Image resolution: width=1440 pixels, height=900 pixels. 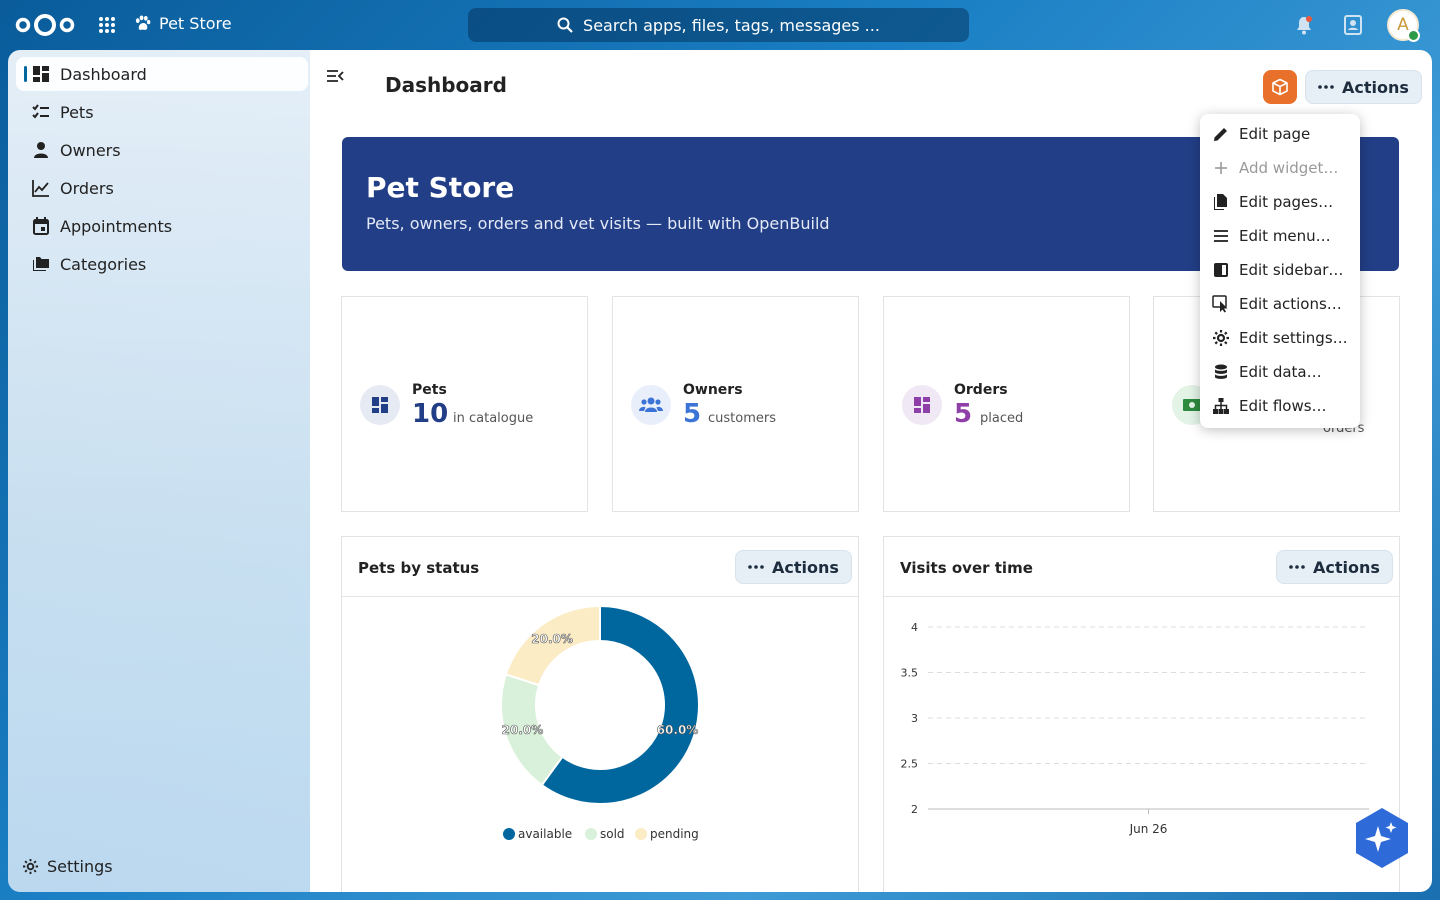 I want to click on sidebar-item-label: Orders, so click(x=87, y=188).